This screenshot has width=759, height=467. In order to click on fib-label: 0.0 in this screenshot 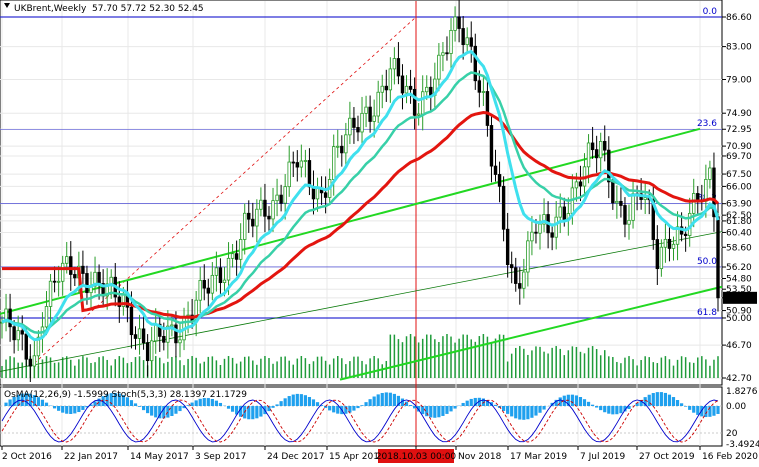, I will do `click(710, 12)`.